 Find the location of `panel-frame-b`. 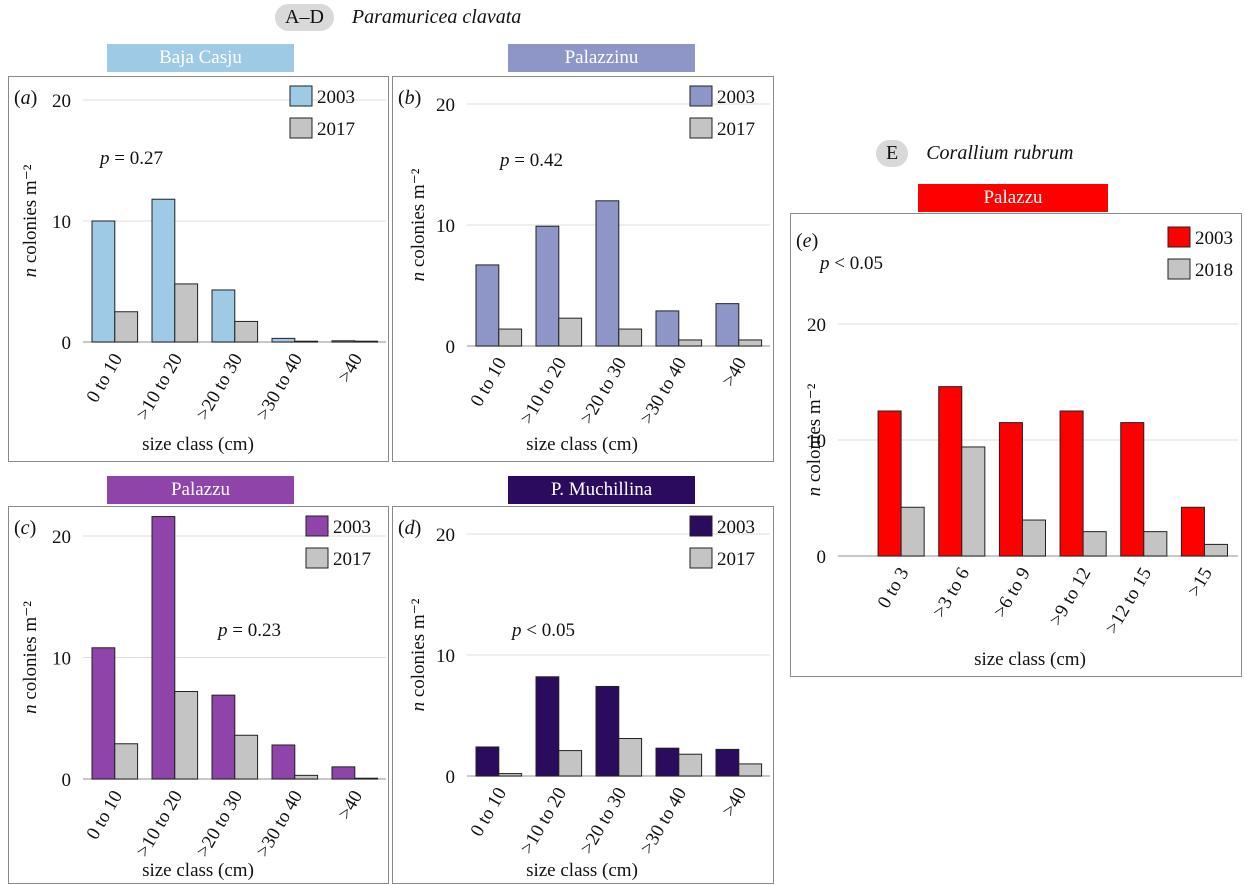

panel-frame-b is located at coordinates (583, 269).